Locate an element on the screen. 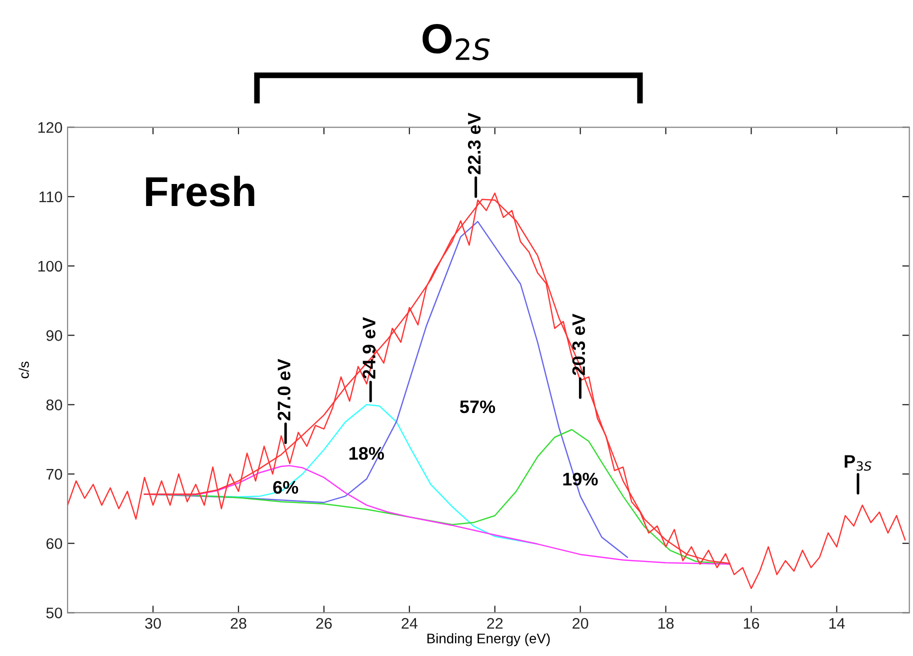 Image resolution: width=913 pixels, height=656 pixels. annotation: 27.0 eV is located at coordinates (284, 389).